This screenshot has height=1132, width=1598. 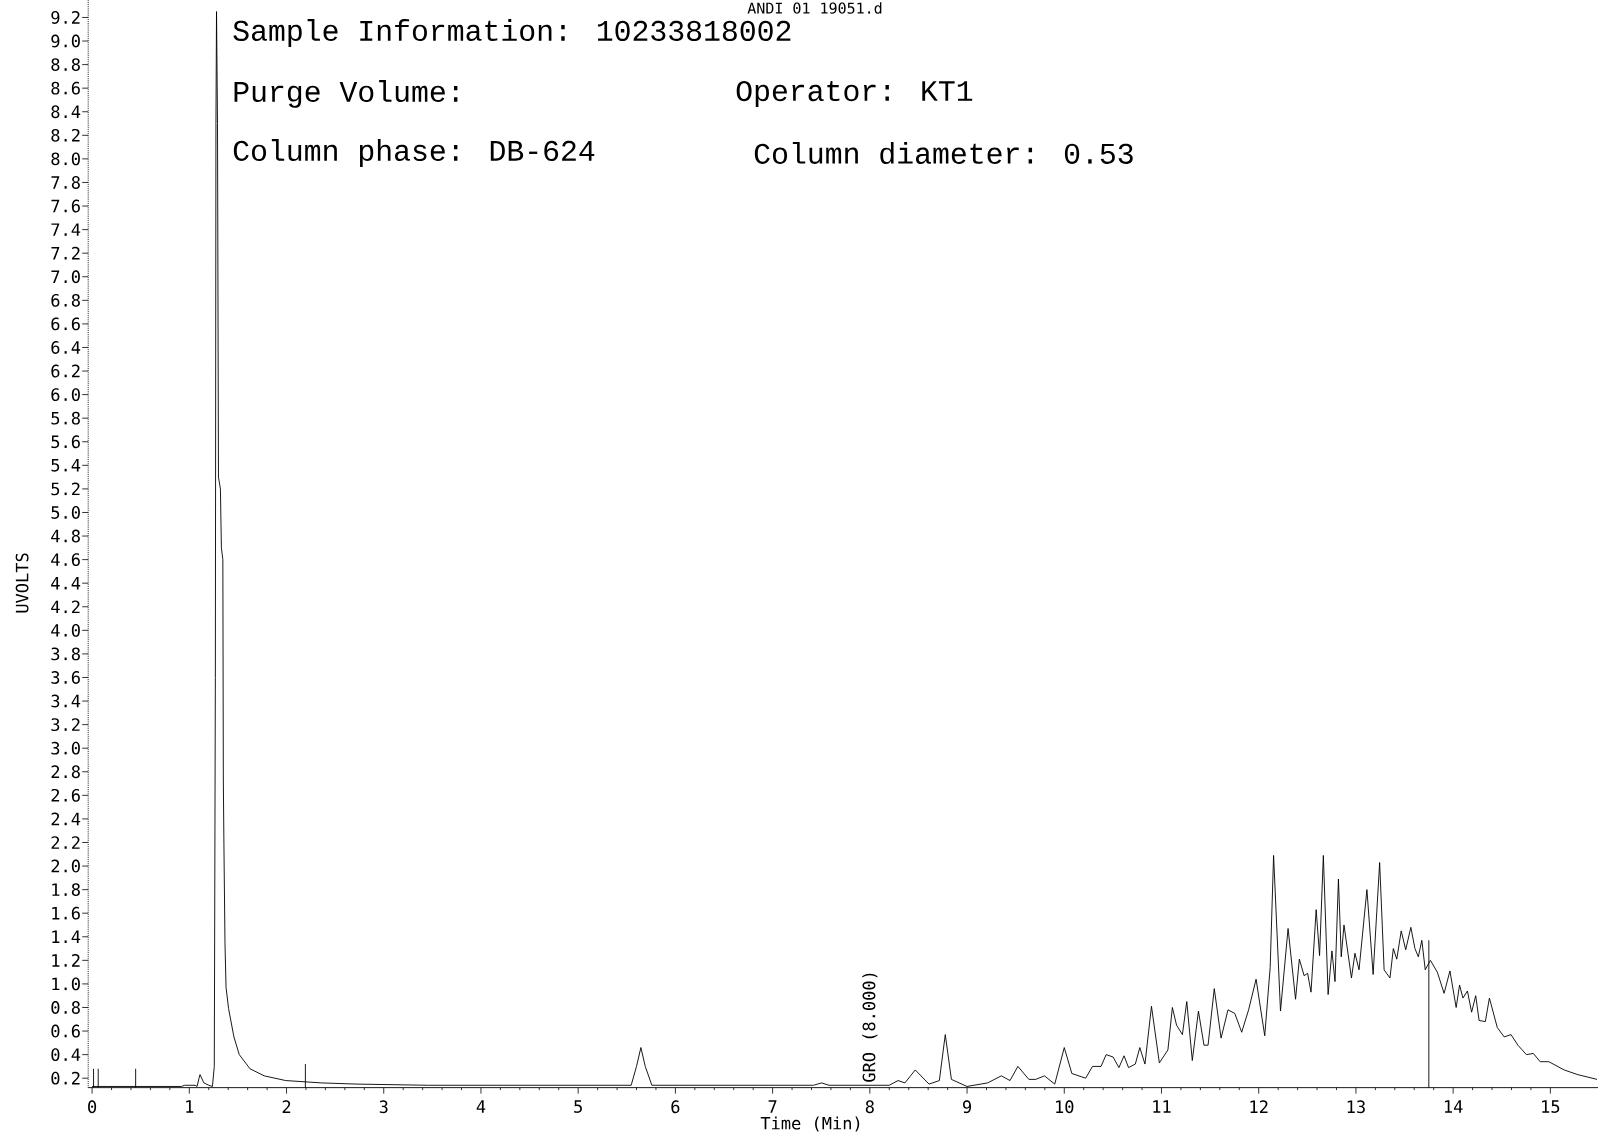 What do you see at coordinates (65, 277) in the screenshot?
I see `y-tick-label: 7.0` at bounding box center [65, 277].